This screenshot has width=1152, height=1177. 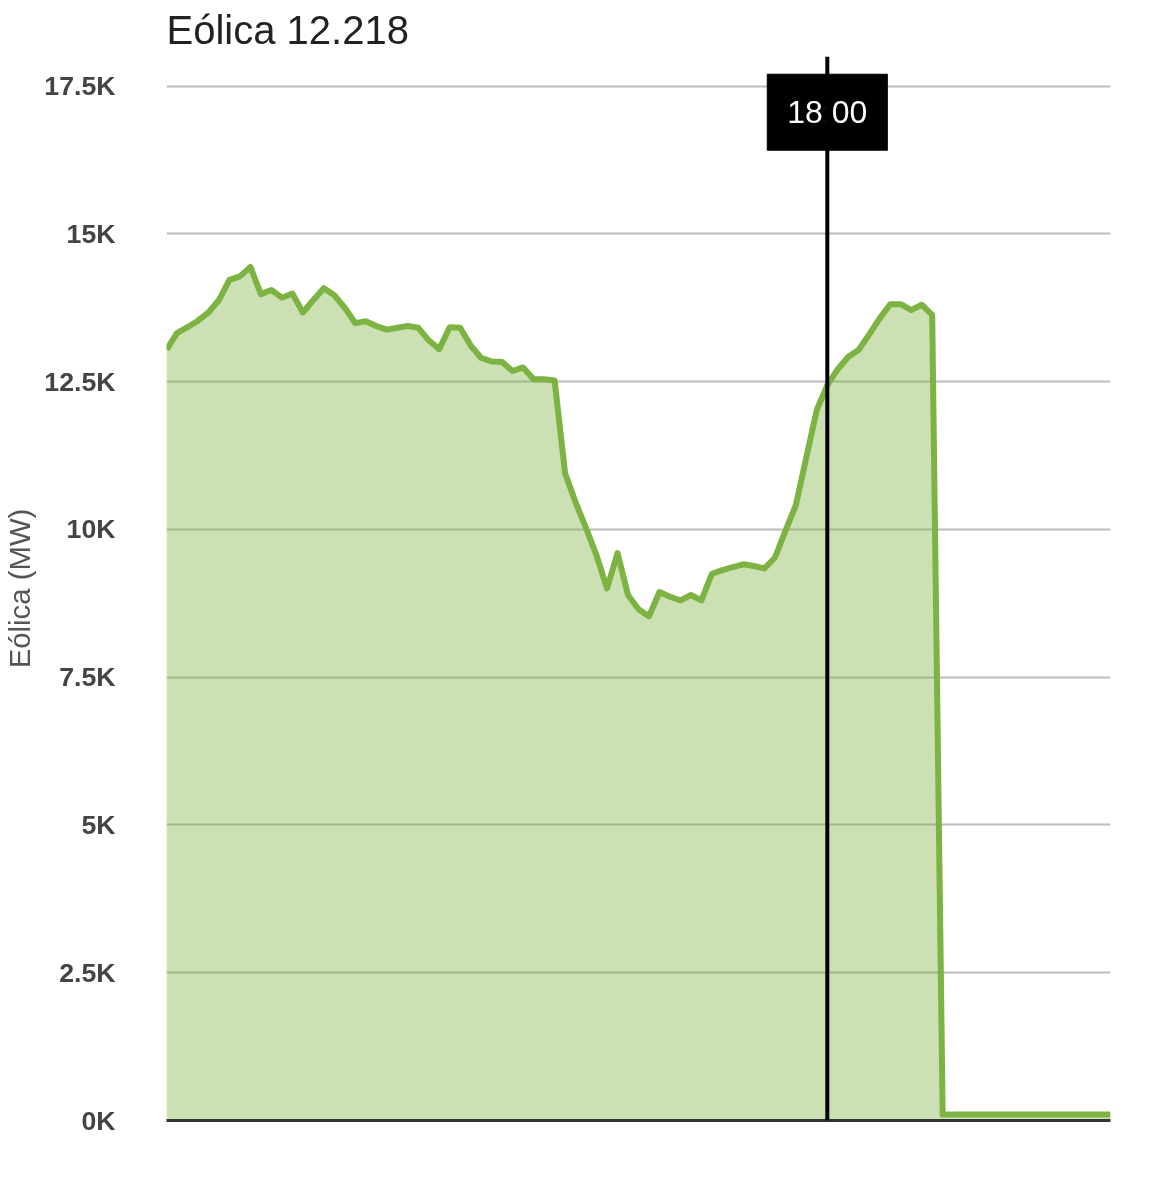 What do you see at coordinates (87, 972) in the screenshot?
I see `y-tick-label: 2.5K` at bounding box center [87, 972].